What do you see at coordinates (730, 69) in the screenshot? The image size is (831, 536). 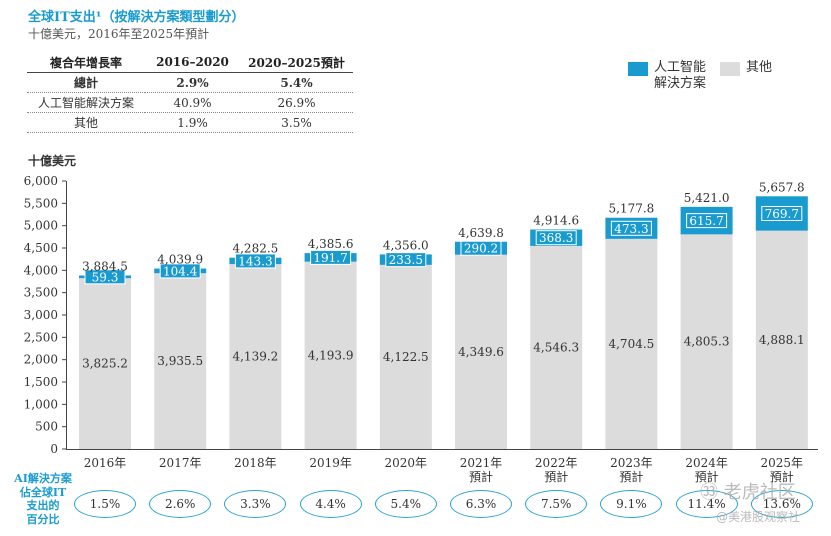 I see `legend-swatch-other` at bounding box center [730, 69].